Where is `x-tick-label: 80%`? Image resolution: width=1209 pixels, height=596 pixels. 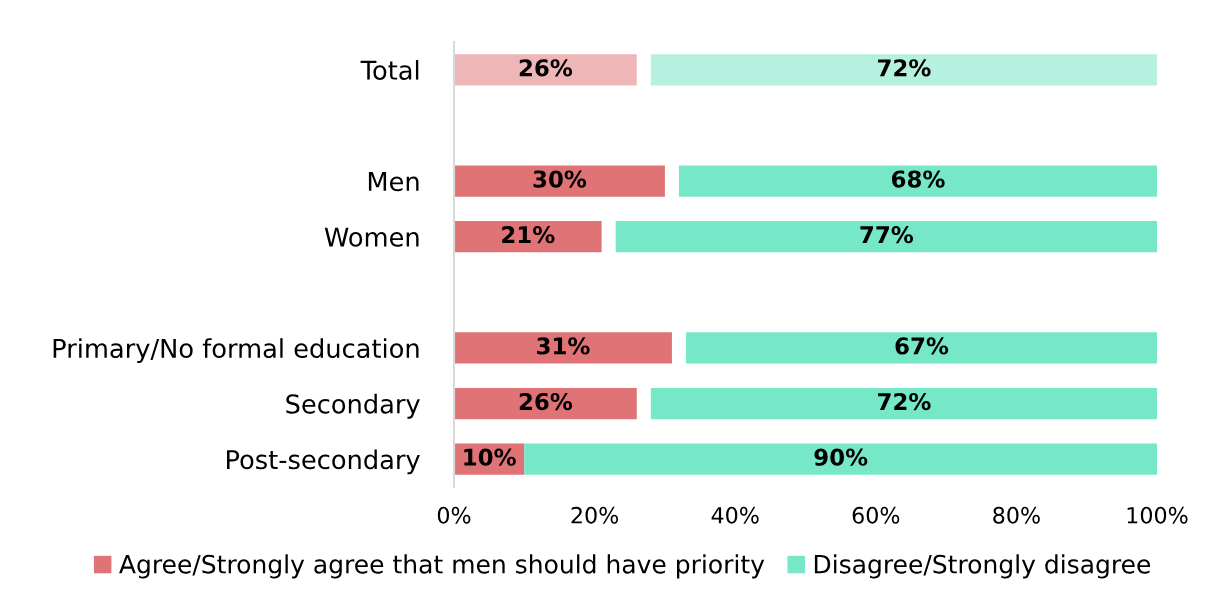 x-tick-label: 80% is located at coordinates (1016, 515).